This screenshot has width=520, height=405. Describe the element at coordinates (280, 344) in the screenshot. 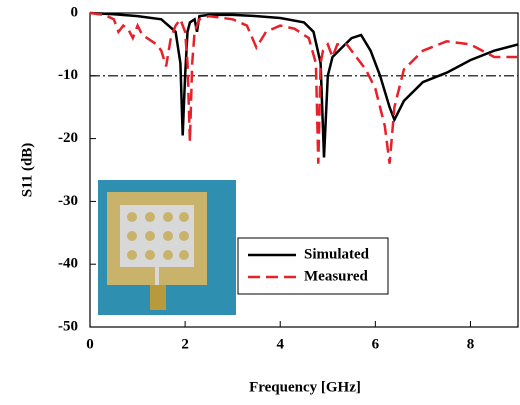

I see `x-tick-label: 4` at that location.